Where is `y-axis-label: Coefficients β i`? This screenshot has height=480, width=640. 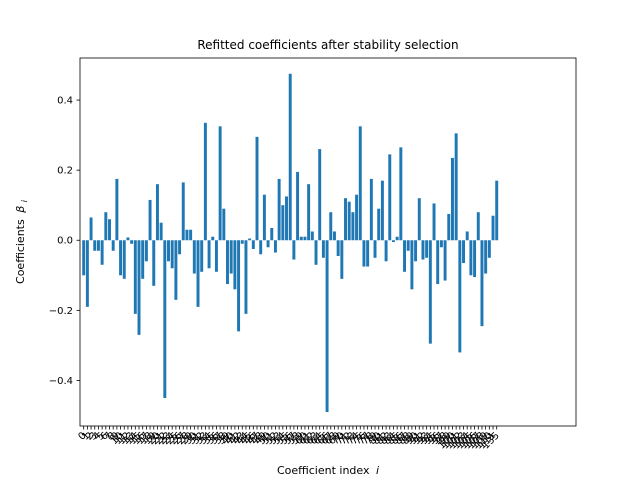 y-axis-label: Coefficients β i is located at coordinates (21, 241).